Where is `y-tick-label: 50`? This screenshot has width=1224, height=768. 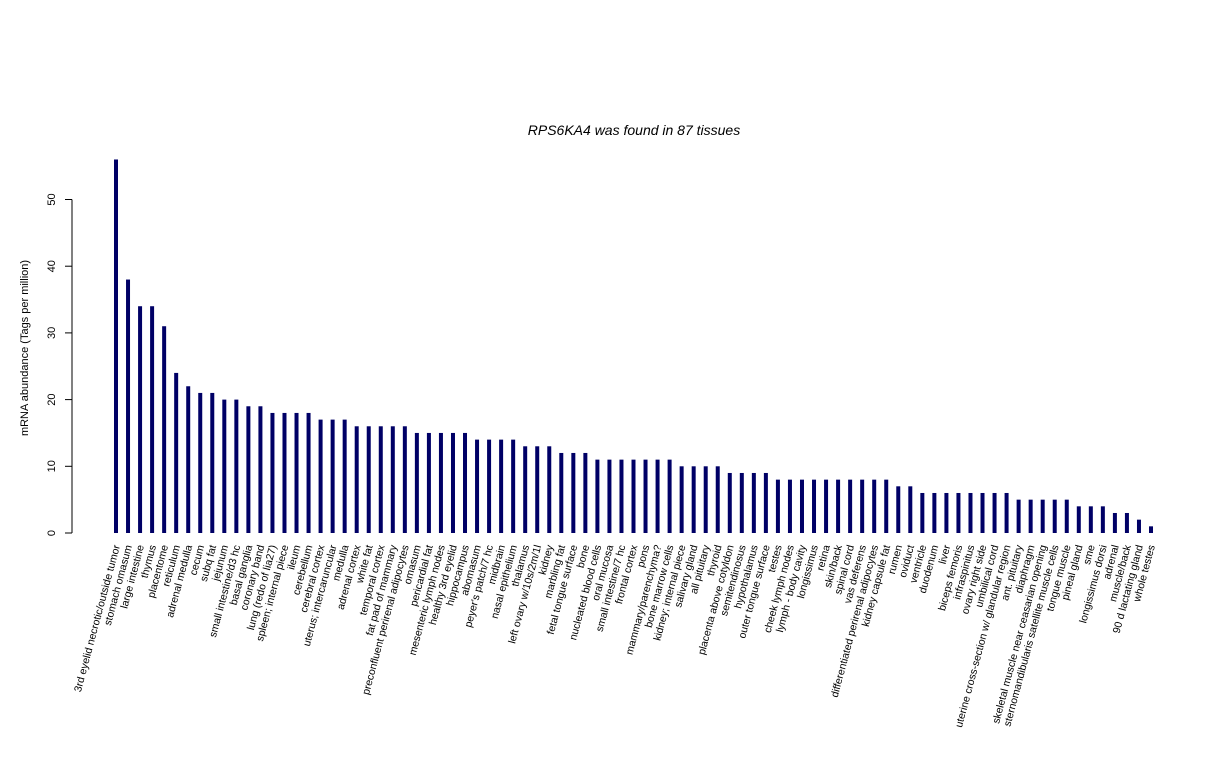 y-tick-label: 50 is located at coordinates (52, 199).